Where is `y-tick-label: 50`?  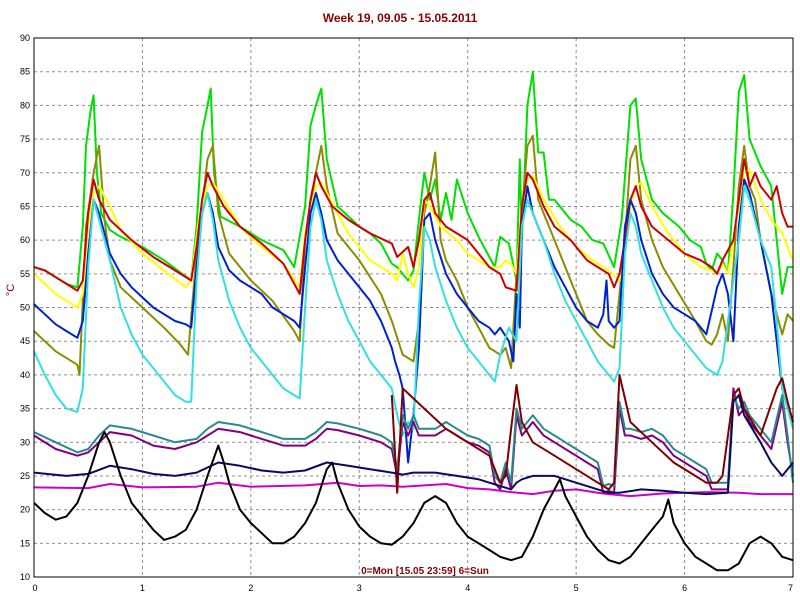
y-tick-label: 50 is located at coordinates (25, 308).